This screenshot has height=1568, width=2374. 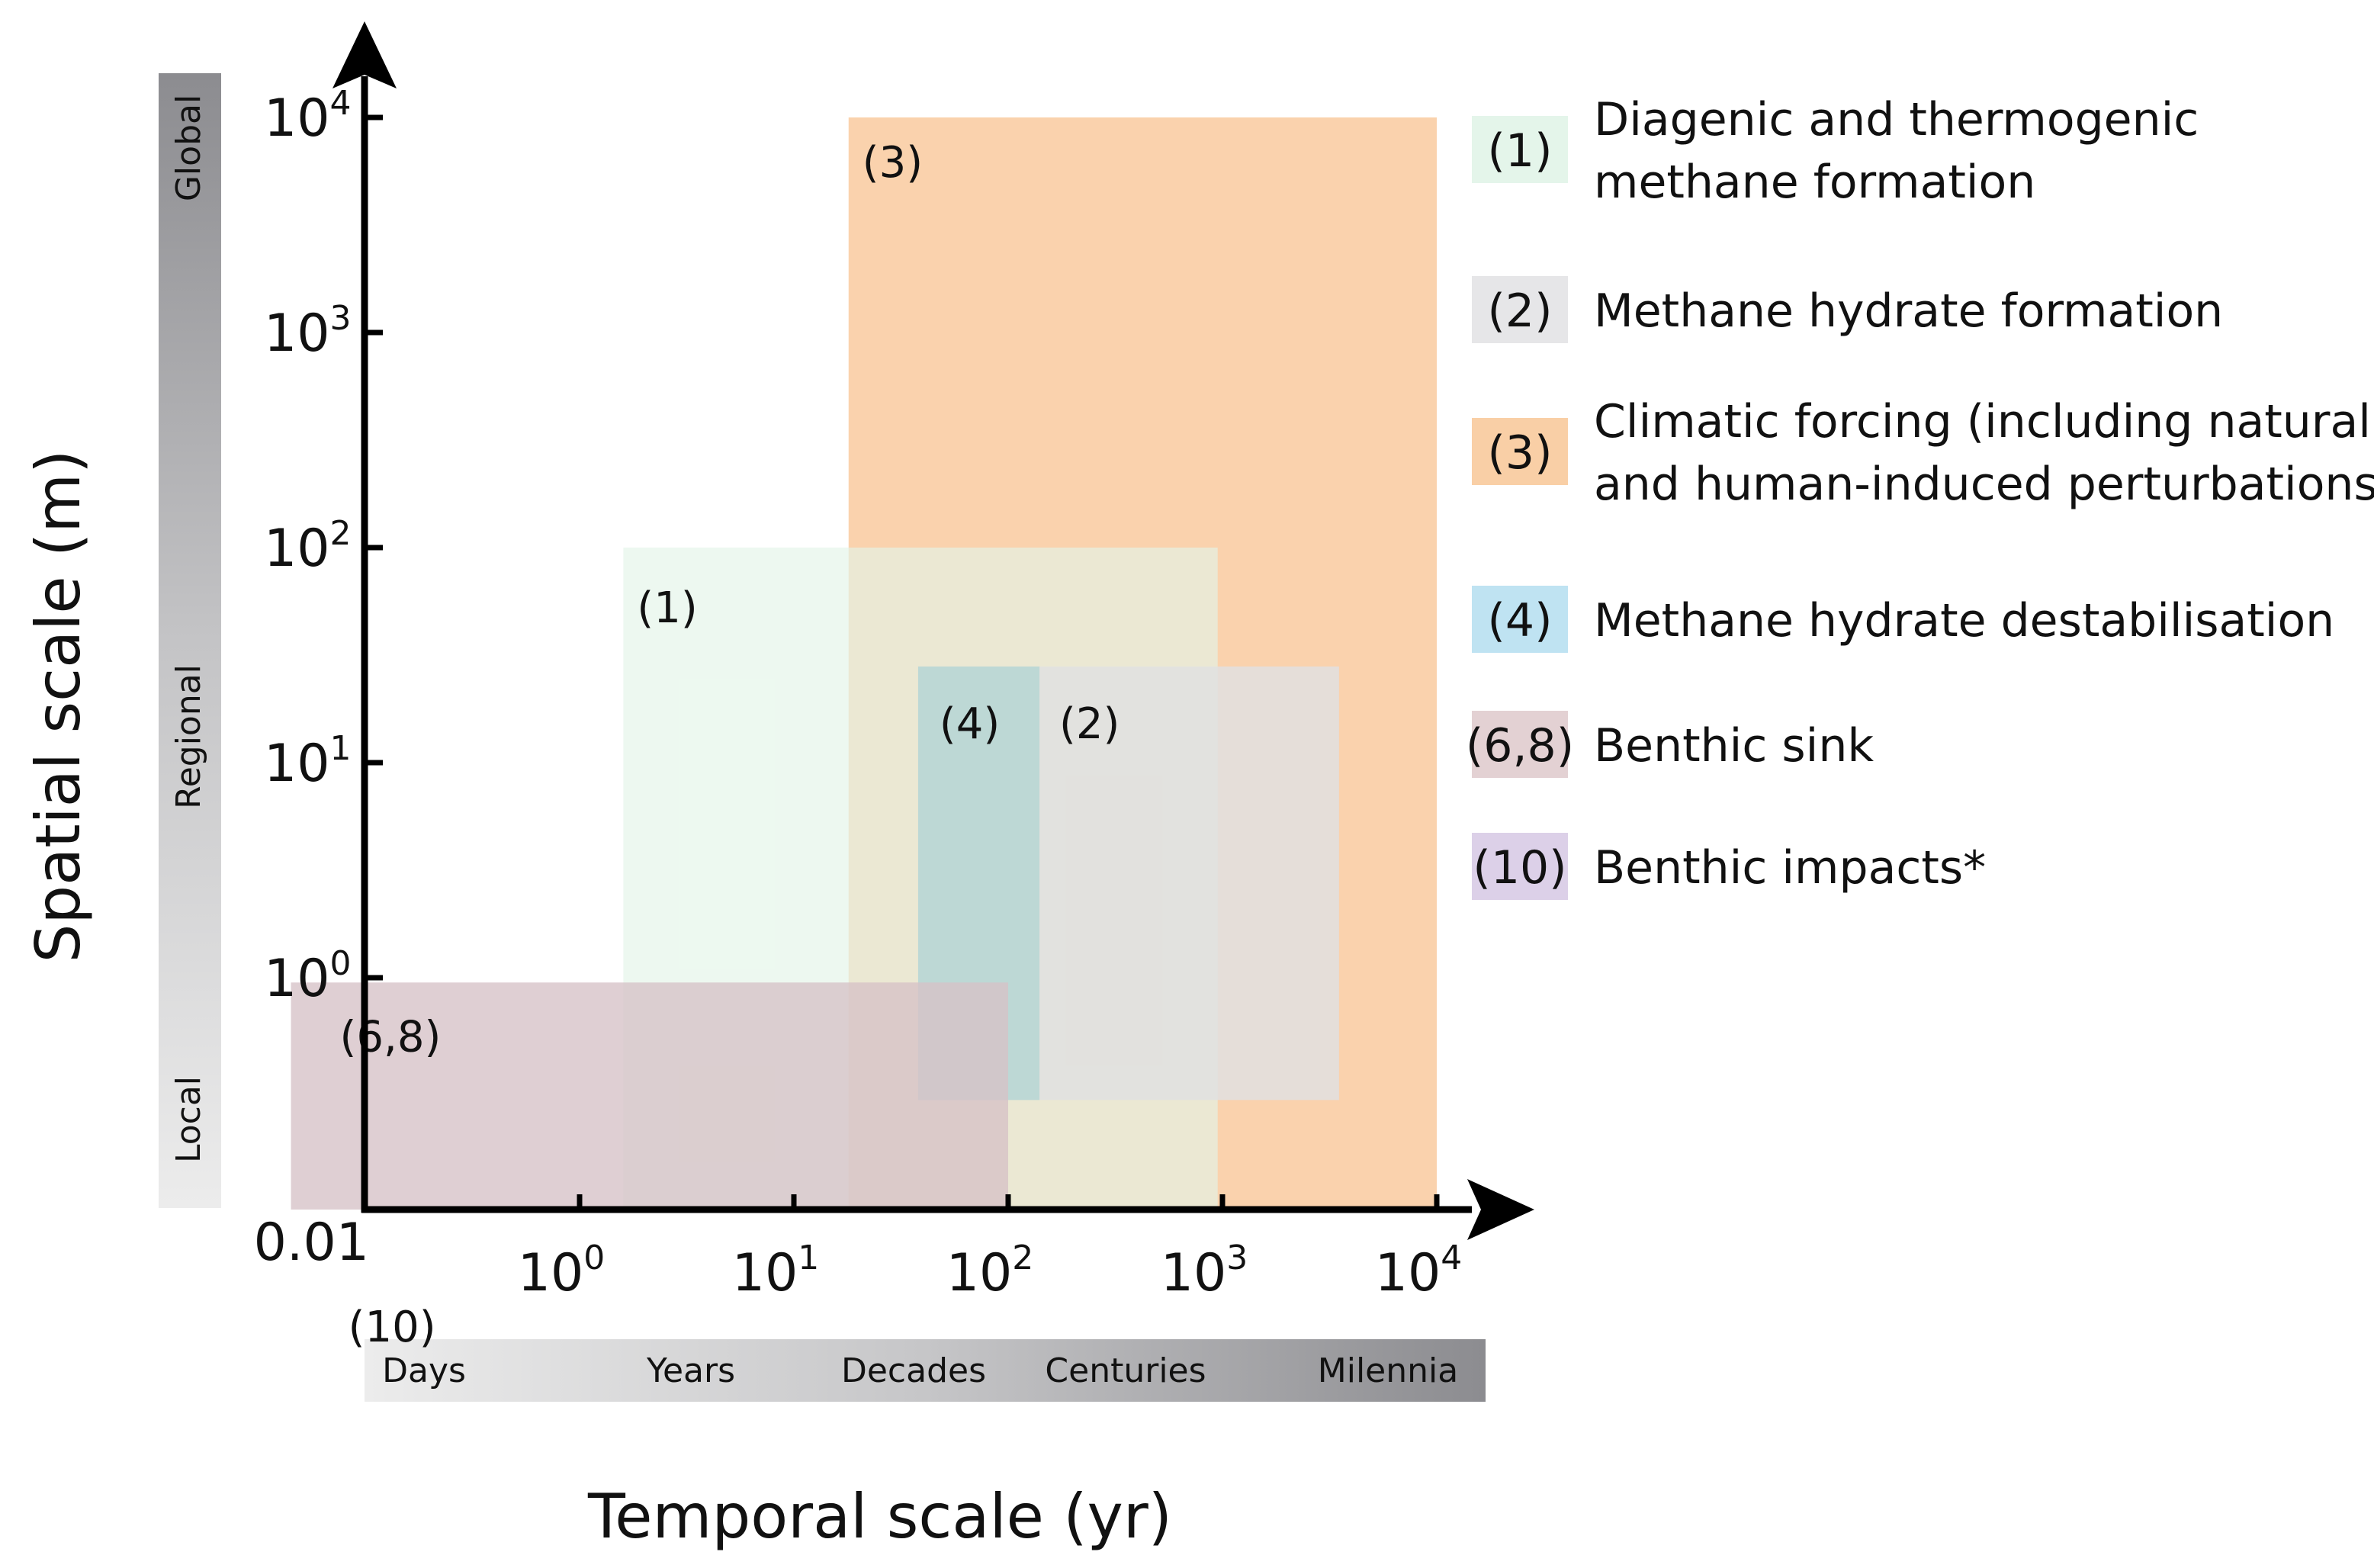 I want to click on legend-label: Benthic impacts*, so click(x=1790, y=868).